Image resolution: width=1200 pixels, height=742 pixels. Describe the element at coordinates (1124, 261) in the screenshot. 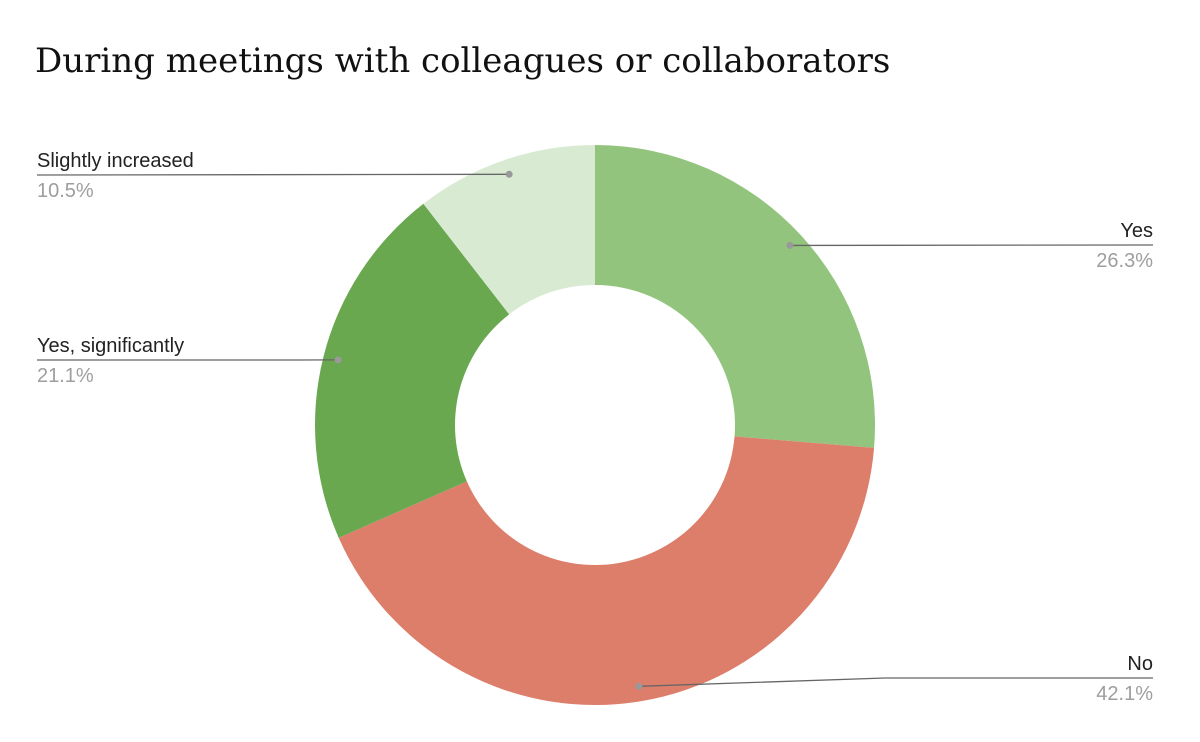

I see `slice-value-label: 26.3%` at that location.